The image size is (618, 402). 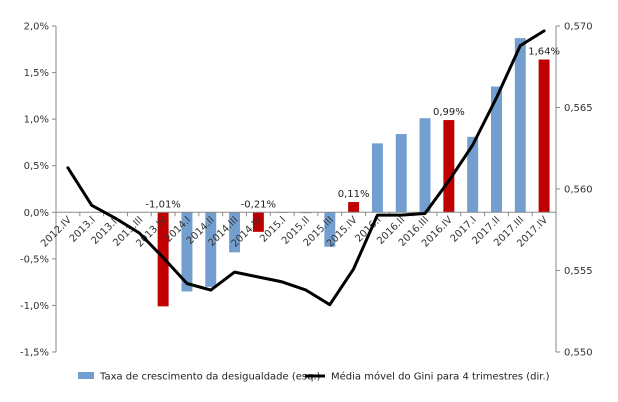 What do you see at coordinates (36, 27) in the screenshot?
I see `left-axis-tick-label: 2,0%` at bounding box center [36, 27].